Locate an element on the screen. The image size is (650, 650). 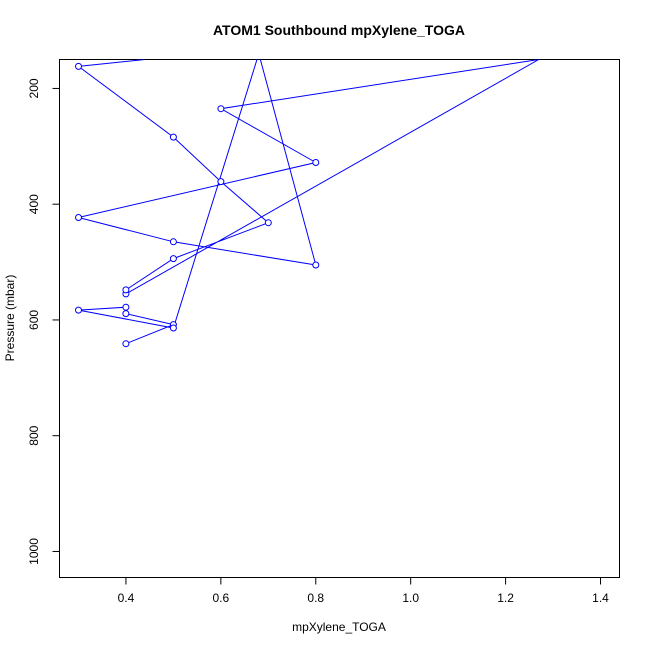
x-tick-label: 0.4 is located at coordinates (126, 598).